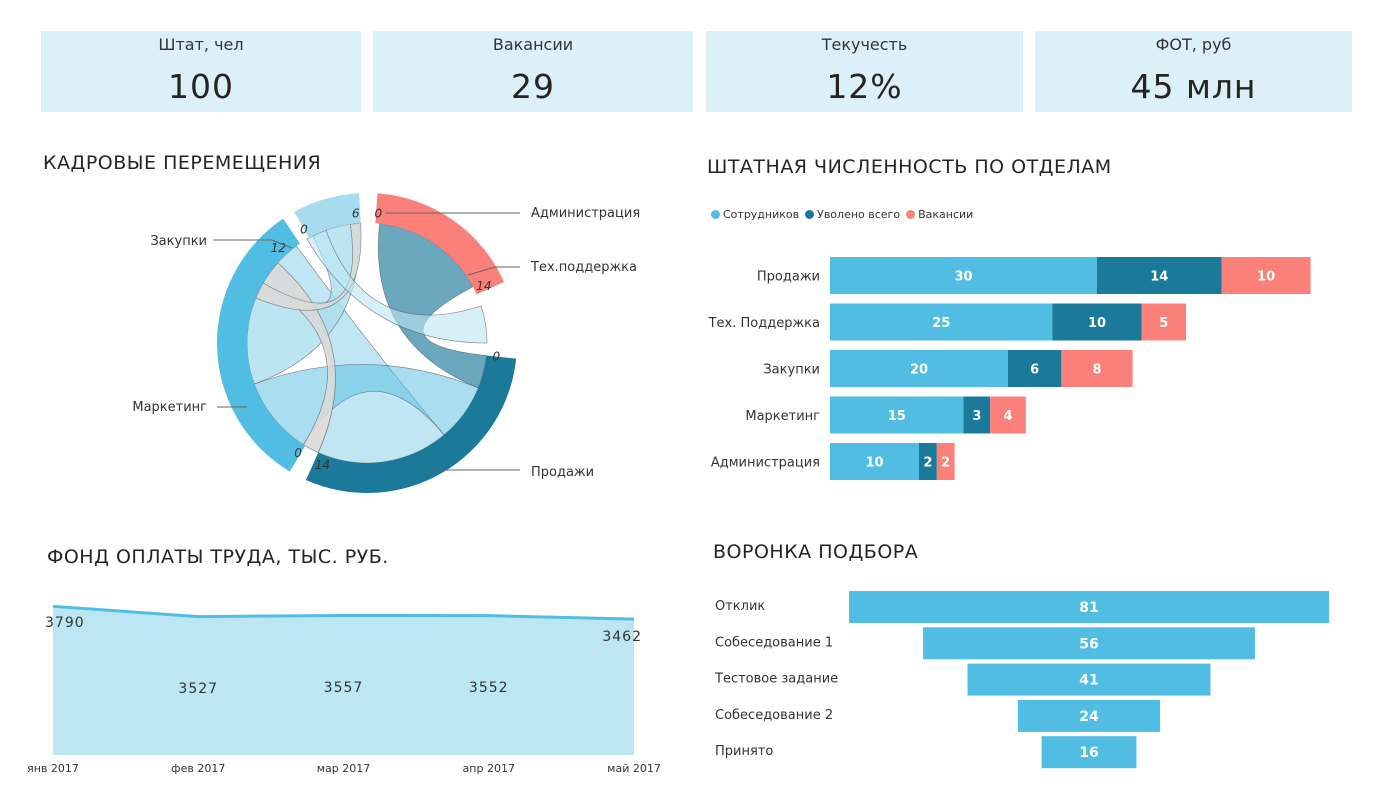  What do you see at coordinates (182, 163) in the screenshot?
I see `chord-title: КАДРОВЫЕ ПЕРЕМЕЩЕНИЯ` at bounding box center [182, 163].